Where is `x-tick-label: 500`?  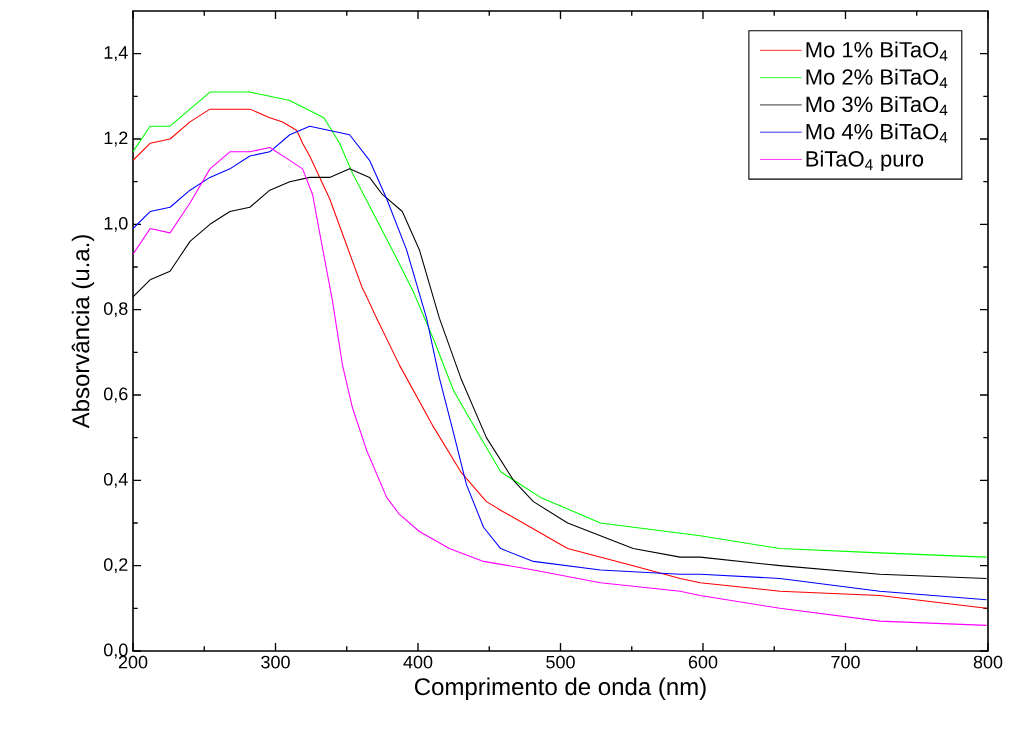
x-tick-label: 500 is located at coordinates (560, 662).